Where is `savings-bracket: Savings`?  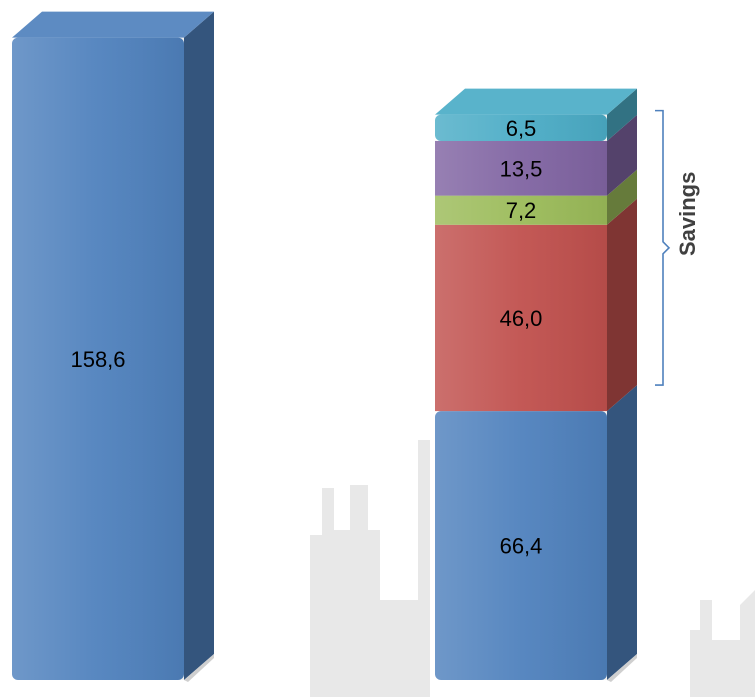
savings-bracket: Savings is located at coordinates (677, 247).